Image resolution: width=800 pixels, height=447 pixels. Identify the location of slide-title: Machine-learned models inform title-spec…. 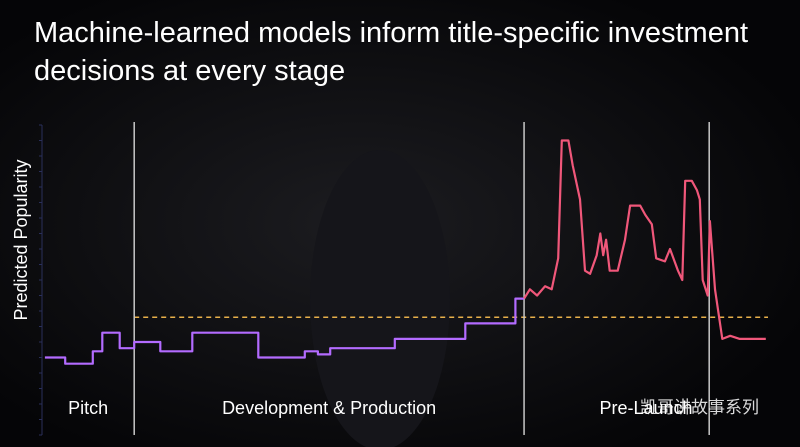
(391, 52).